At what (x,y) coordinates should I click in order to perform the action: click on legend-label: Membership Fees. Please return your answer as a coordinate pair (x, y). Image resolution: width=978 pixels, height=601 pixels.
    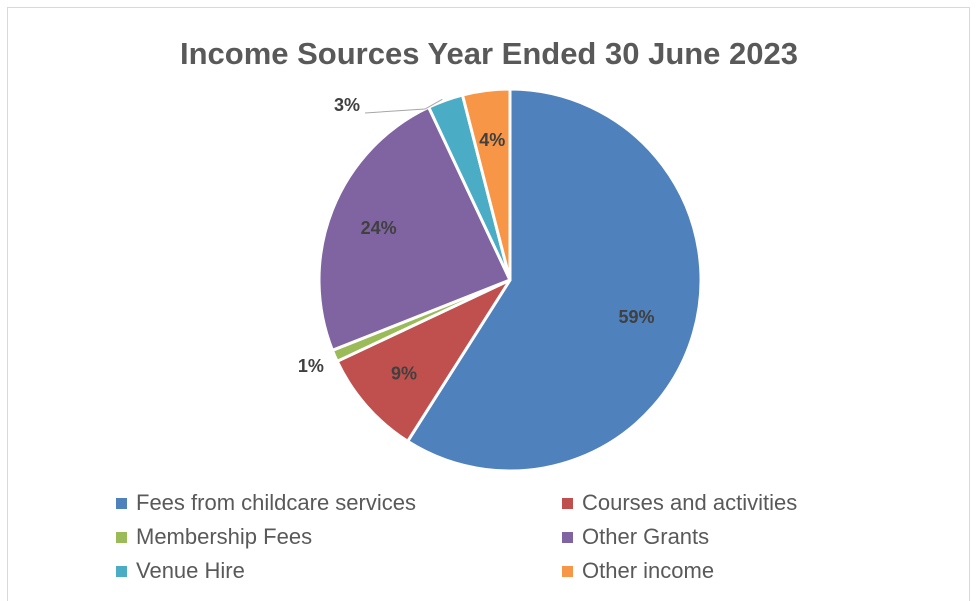
    Looking at the image, I should click on (224, 536).